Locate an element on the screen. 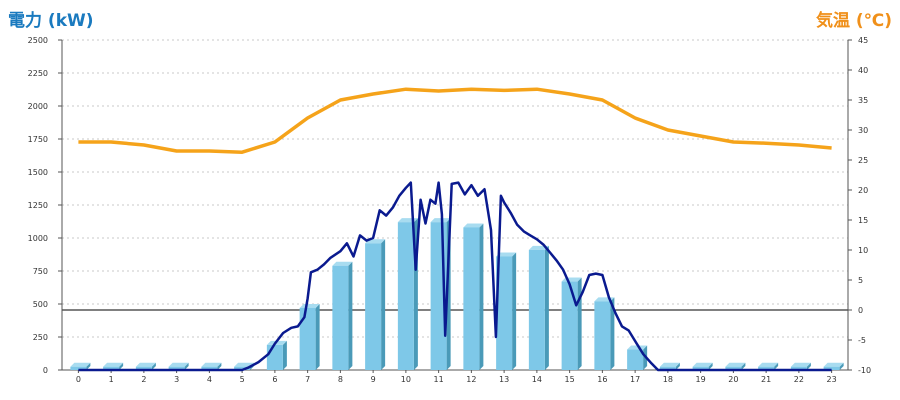 The image size is (900, 400). right-tick-label: 0 is located at coordinates (860, 310).